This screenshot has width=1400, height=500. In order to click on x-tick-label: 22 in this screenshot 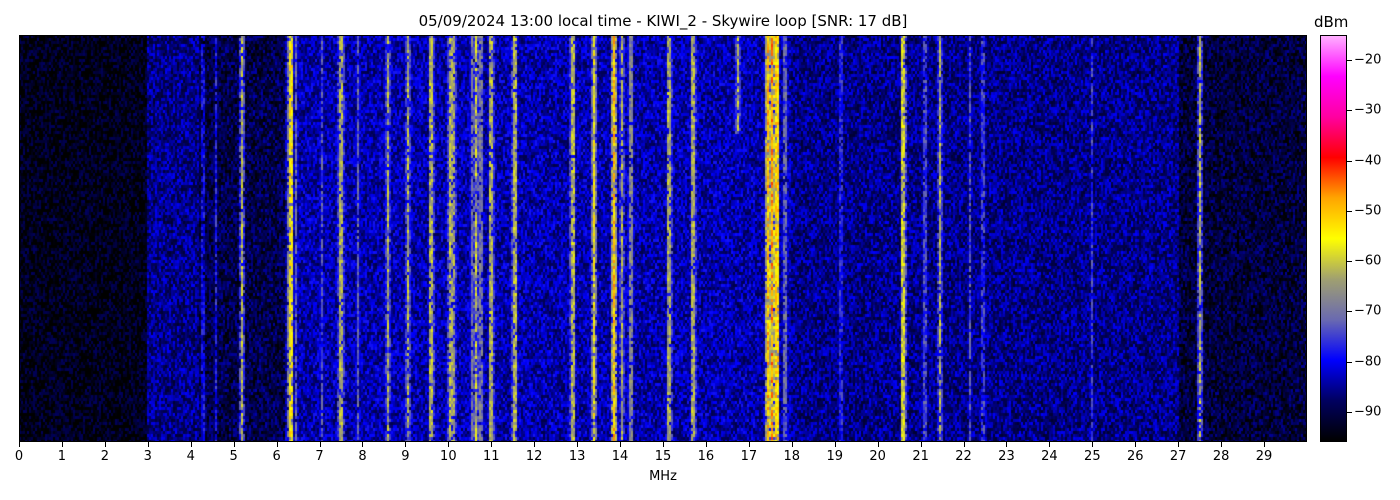, I will do `click(963, 456)`.